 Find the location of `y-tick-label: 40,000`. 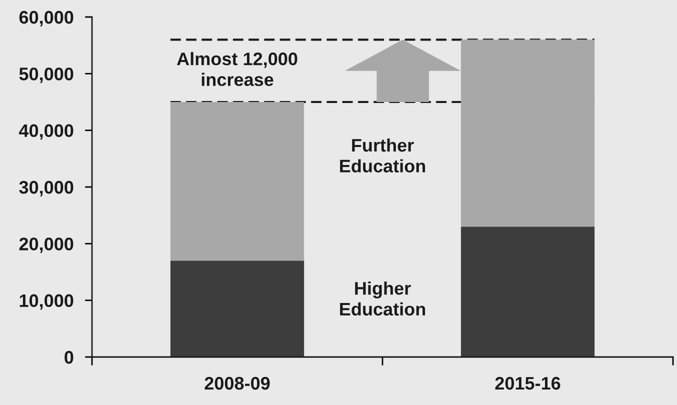

y-tick-label: 40,000 is located at coordinates (46, 132).